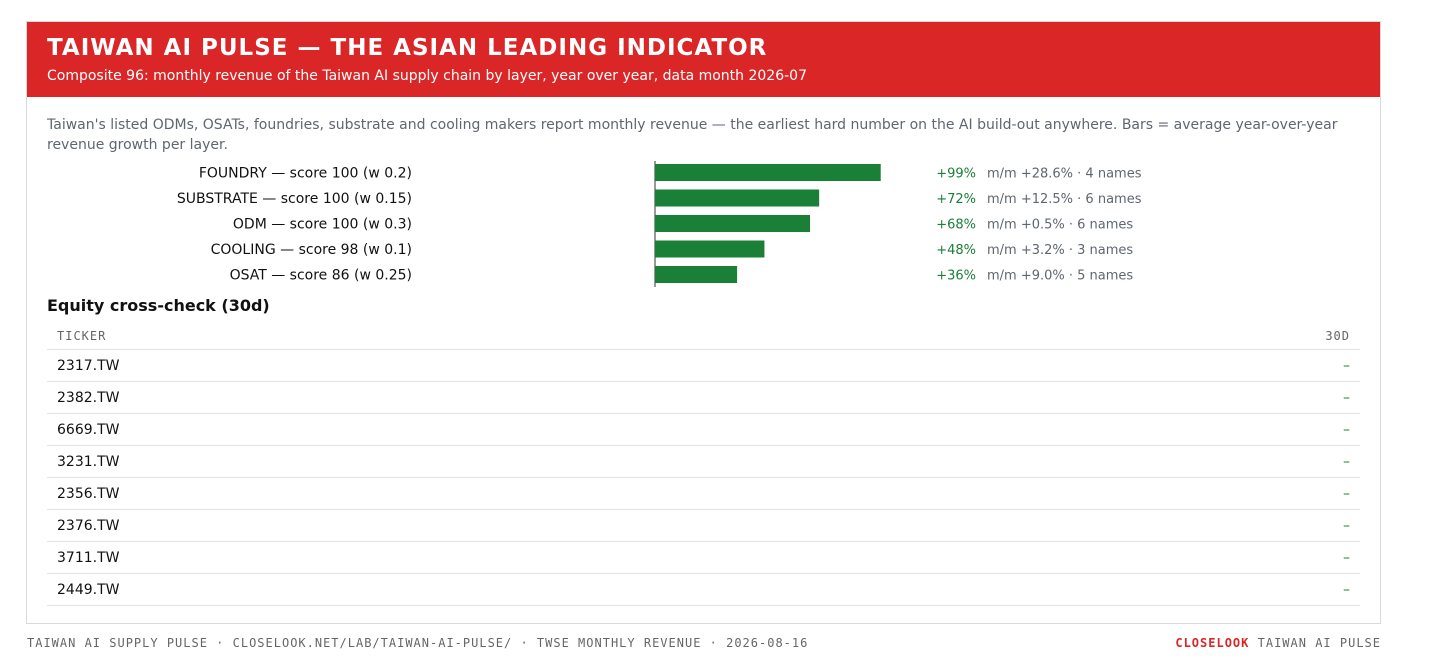  What do you see at coordinates (473, 397) in the screenshot?
I see `ticker-cell: 2382.TW` at bounding box center [473, 397].